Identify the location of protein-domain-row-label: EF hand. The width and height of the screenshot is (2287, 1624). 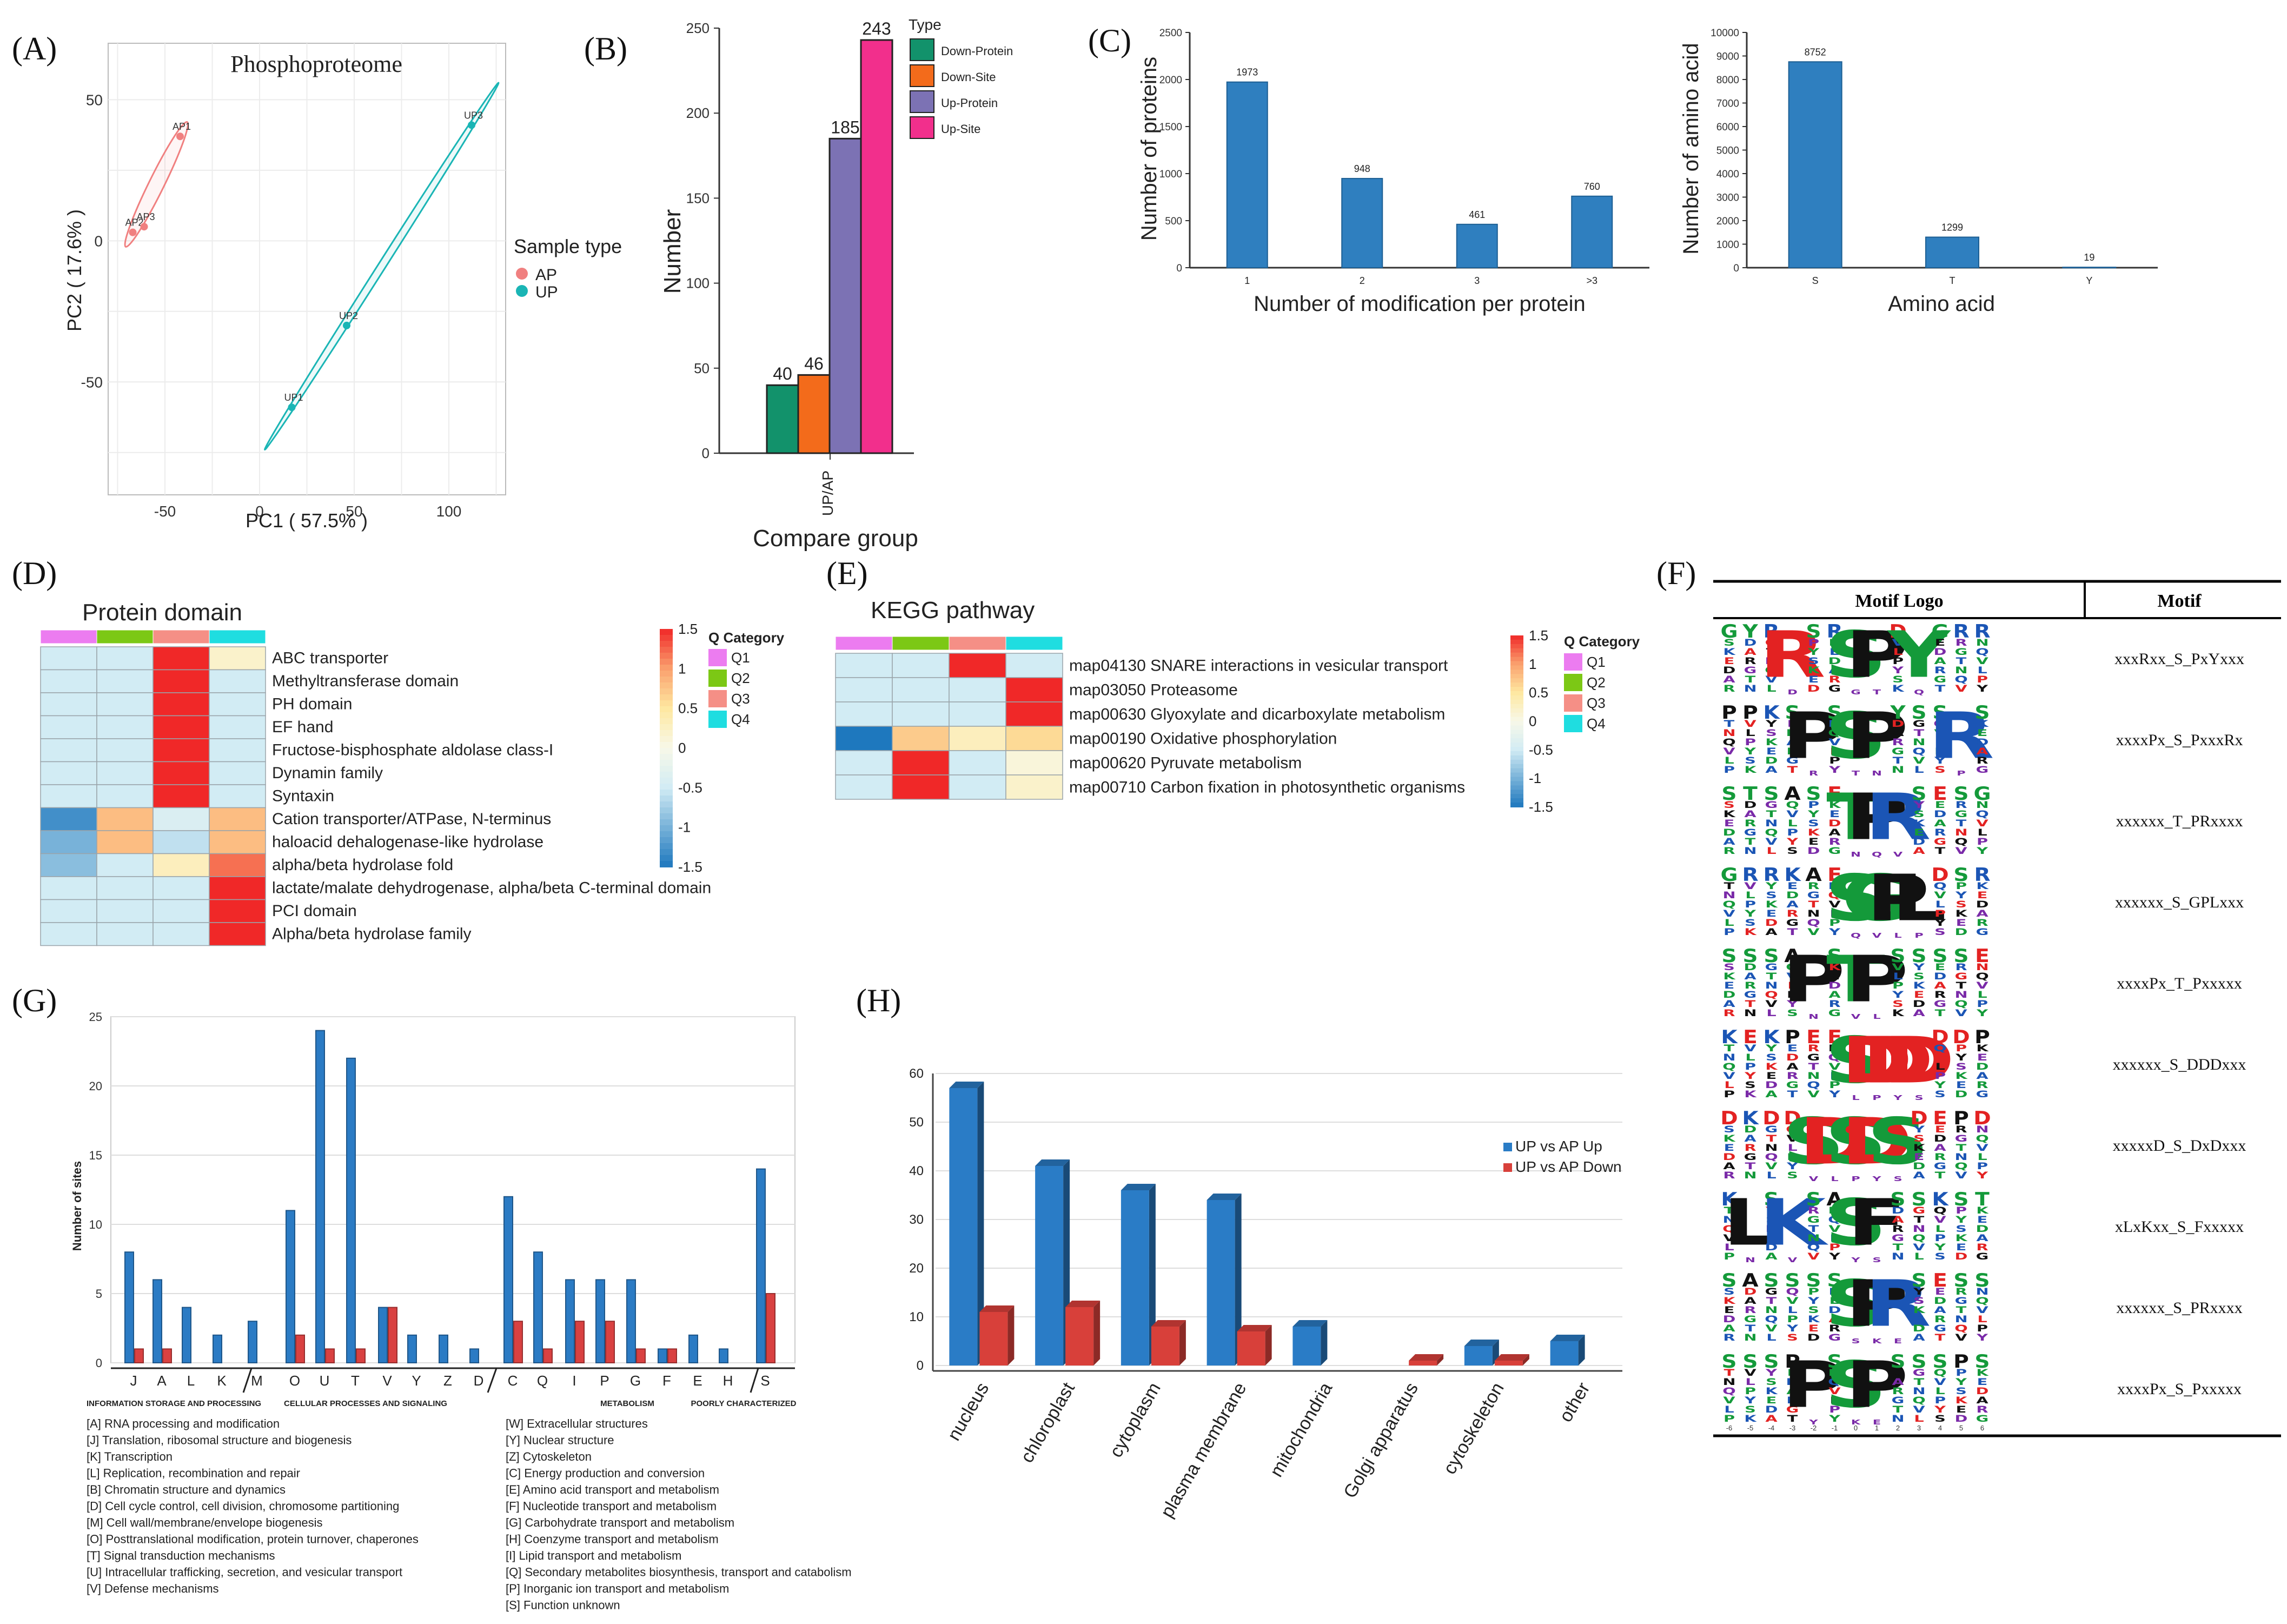
(302, 727).